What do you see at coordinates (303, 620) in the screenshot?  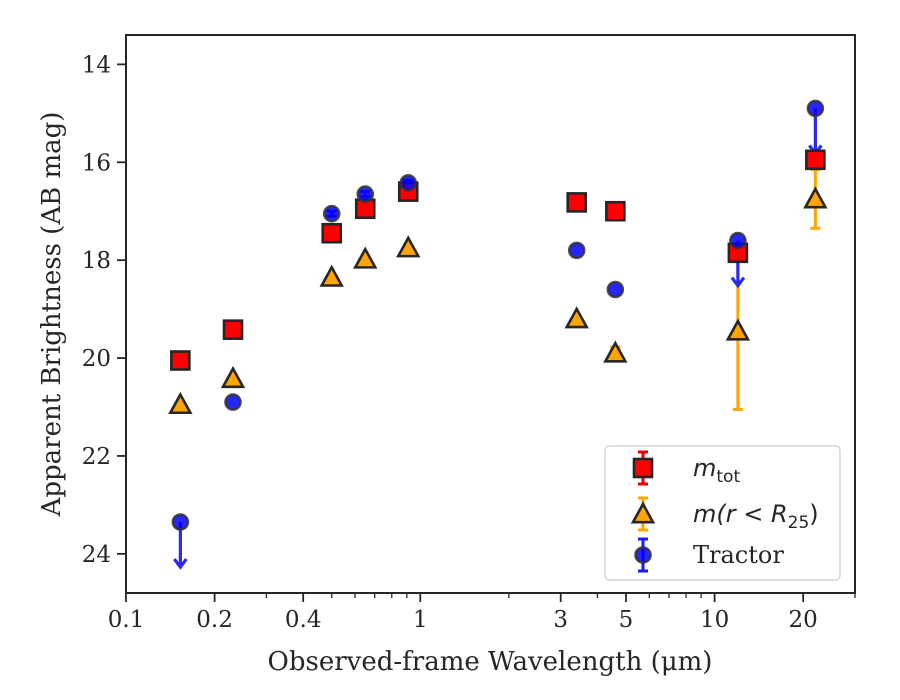 I see `x-tick-label: 0.4` at bounding box center [303, 620].